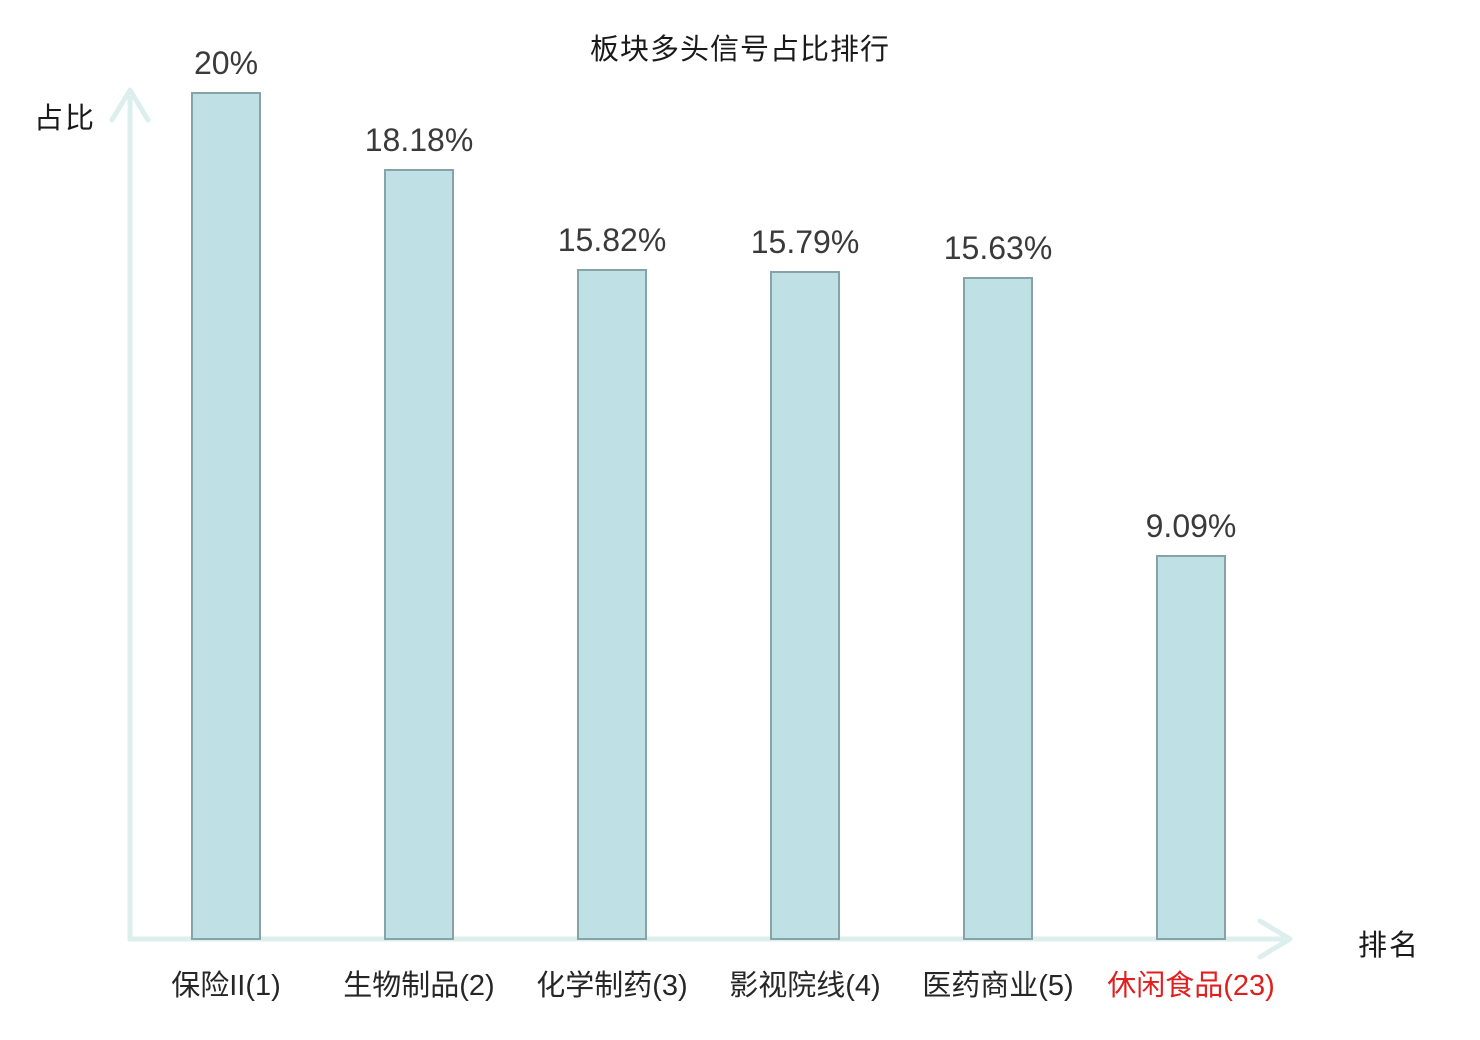  Describe the element at coordinates (612, 986) in the screenshot. I see `category-label-3: 化学制药(3)` at that location.